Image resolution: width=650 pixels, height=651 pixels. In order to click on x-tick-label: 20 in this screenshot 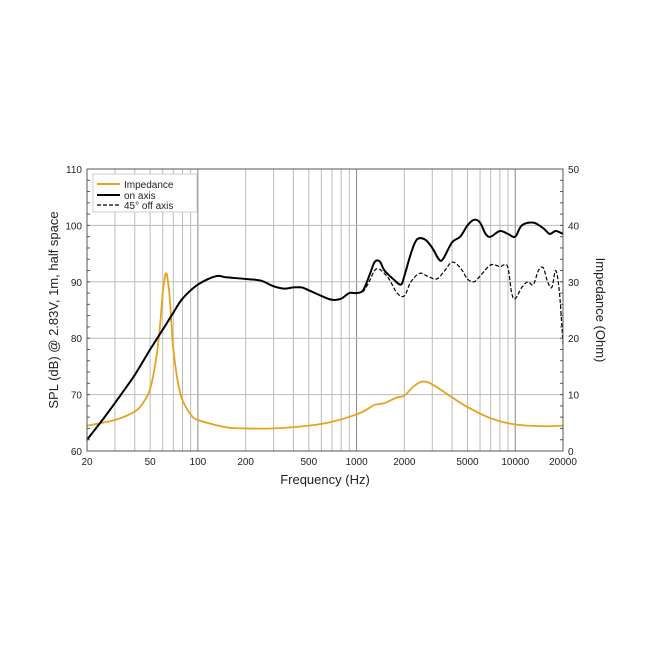, I will do `click(87, 462)`.